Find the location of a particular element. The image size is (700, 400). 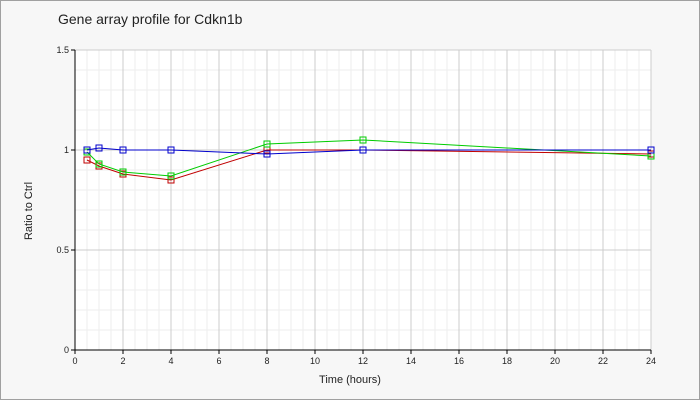

y-tick-label: 0.5 is located at coordinates (62, 250).